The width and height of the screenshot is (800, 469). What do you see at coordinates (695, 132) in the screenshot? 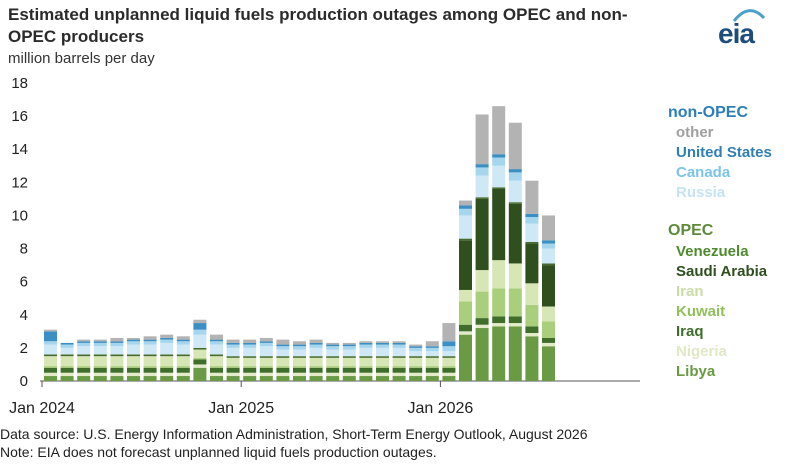
I see `legend-item-other: other` at bounding box center [695, 132].